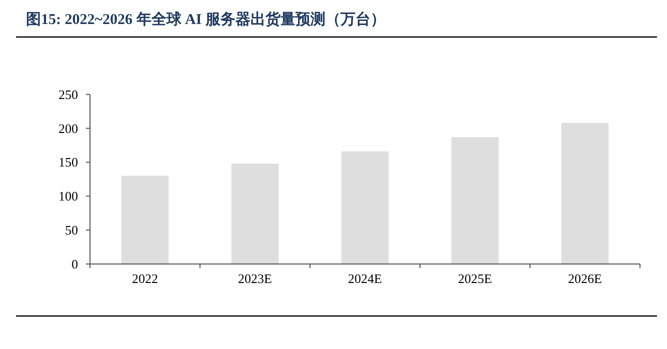  I want to click on y-tick-label: 150, so click(68, 162).